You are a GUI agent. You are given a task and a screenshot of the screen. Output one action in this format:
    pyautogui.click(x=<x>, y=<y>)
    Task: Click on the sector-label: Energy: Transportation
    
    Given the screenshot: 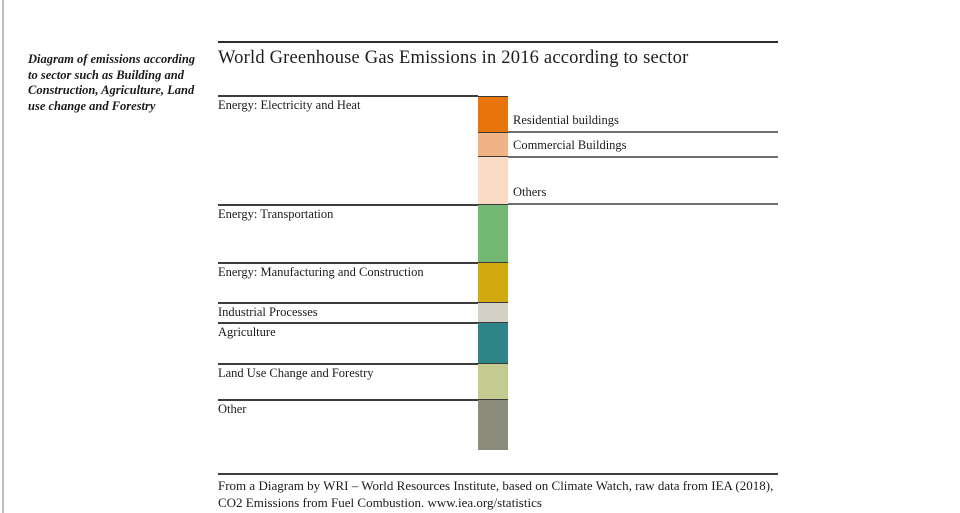 What is the action you would take?
    pyautogui.click(x=276, y=214)
    